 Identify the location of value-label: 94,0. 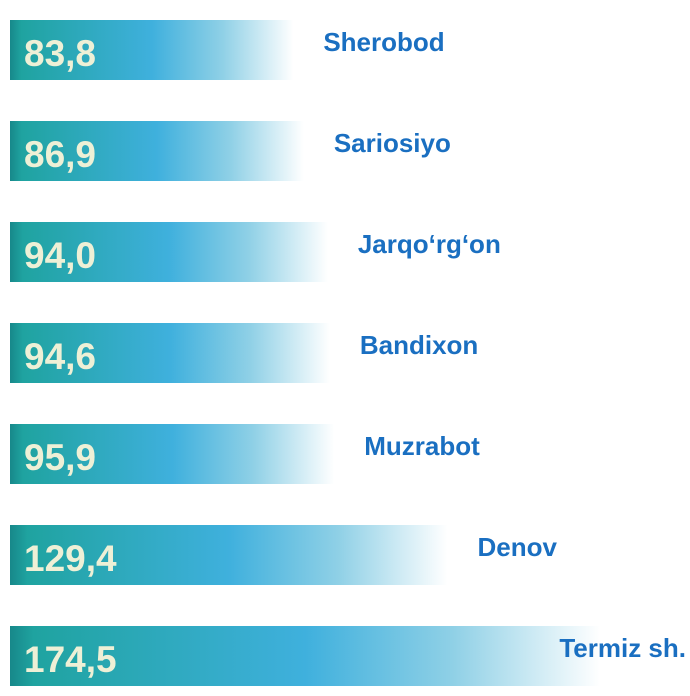
(60, 255).